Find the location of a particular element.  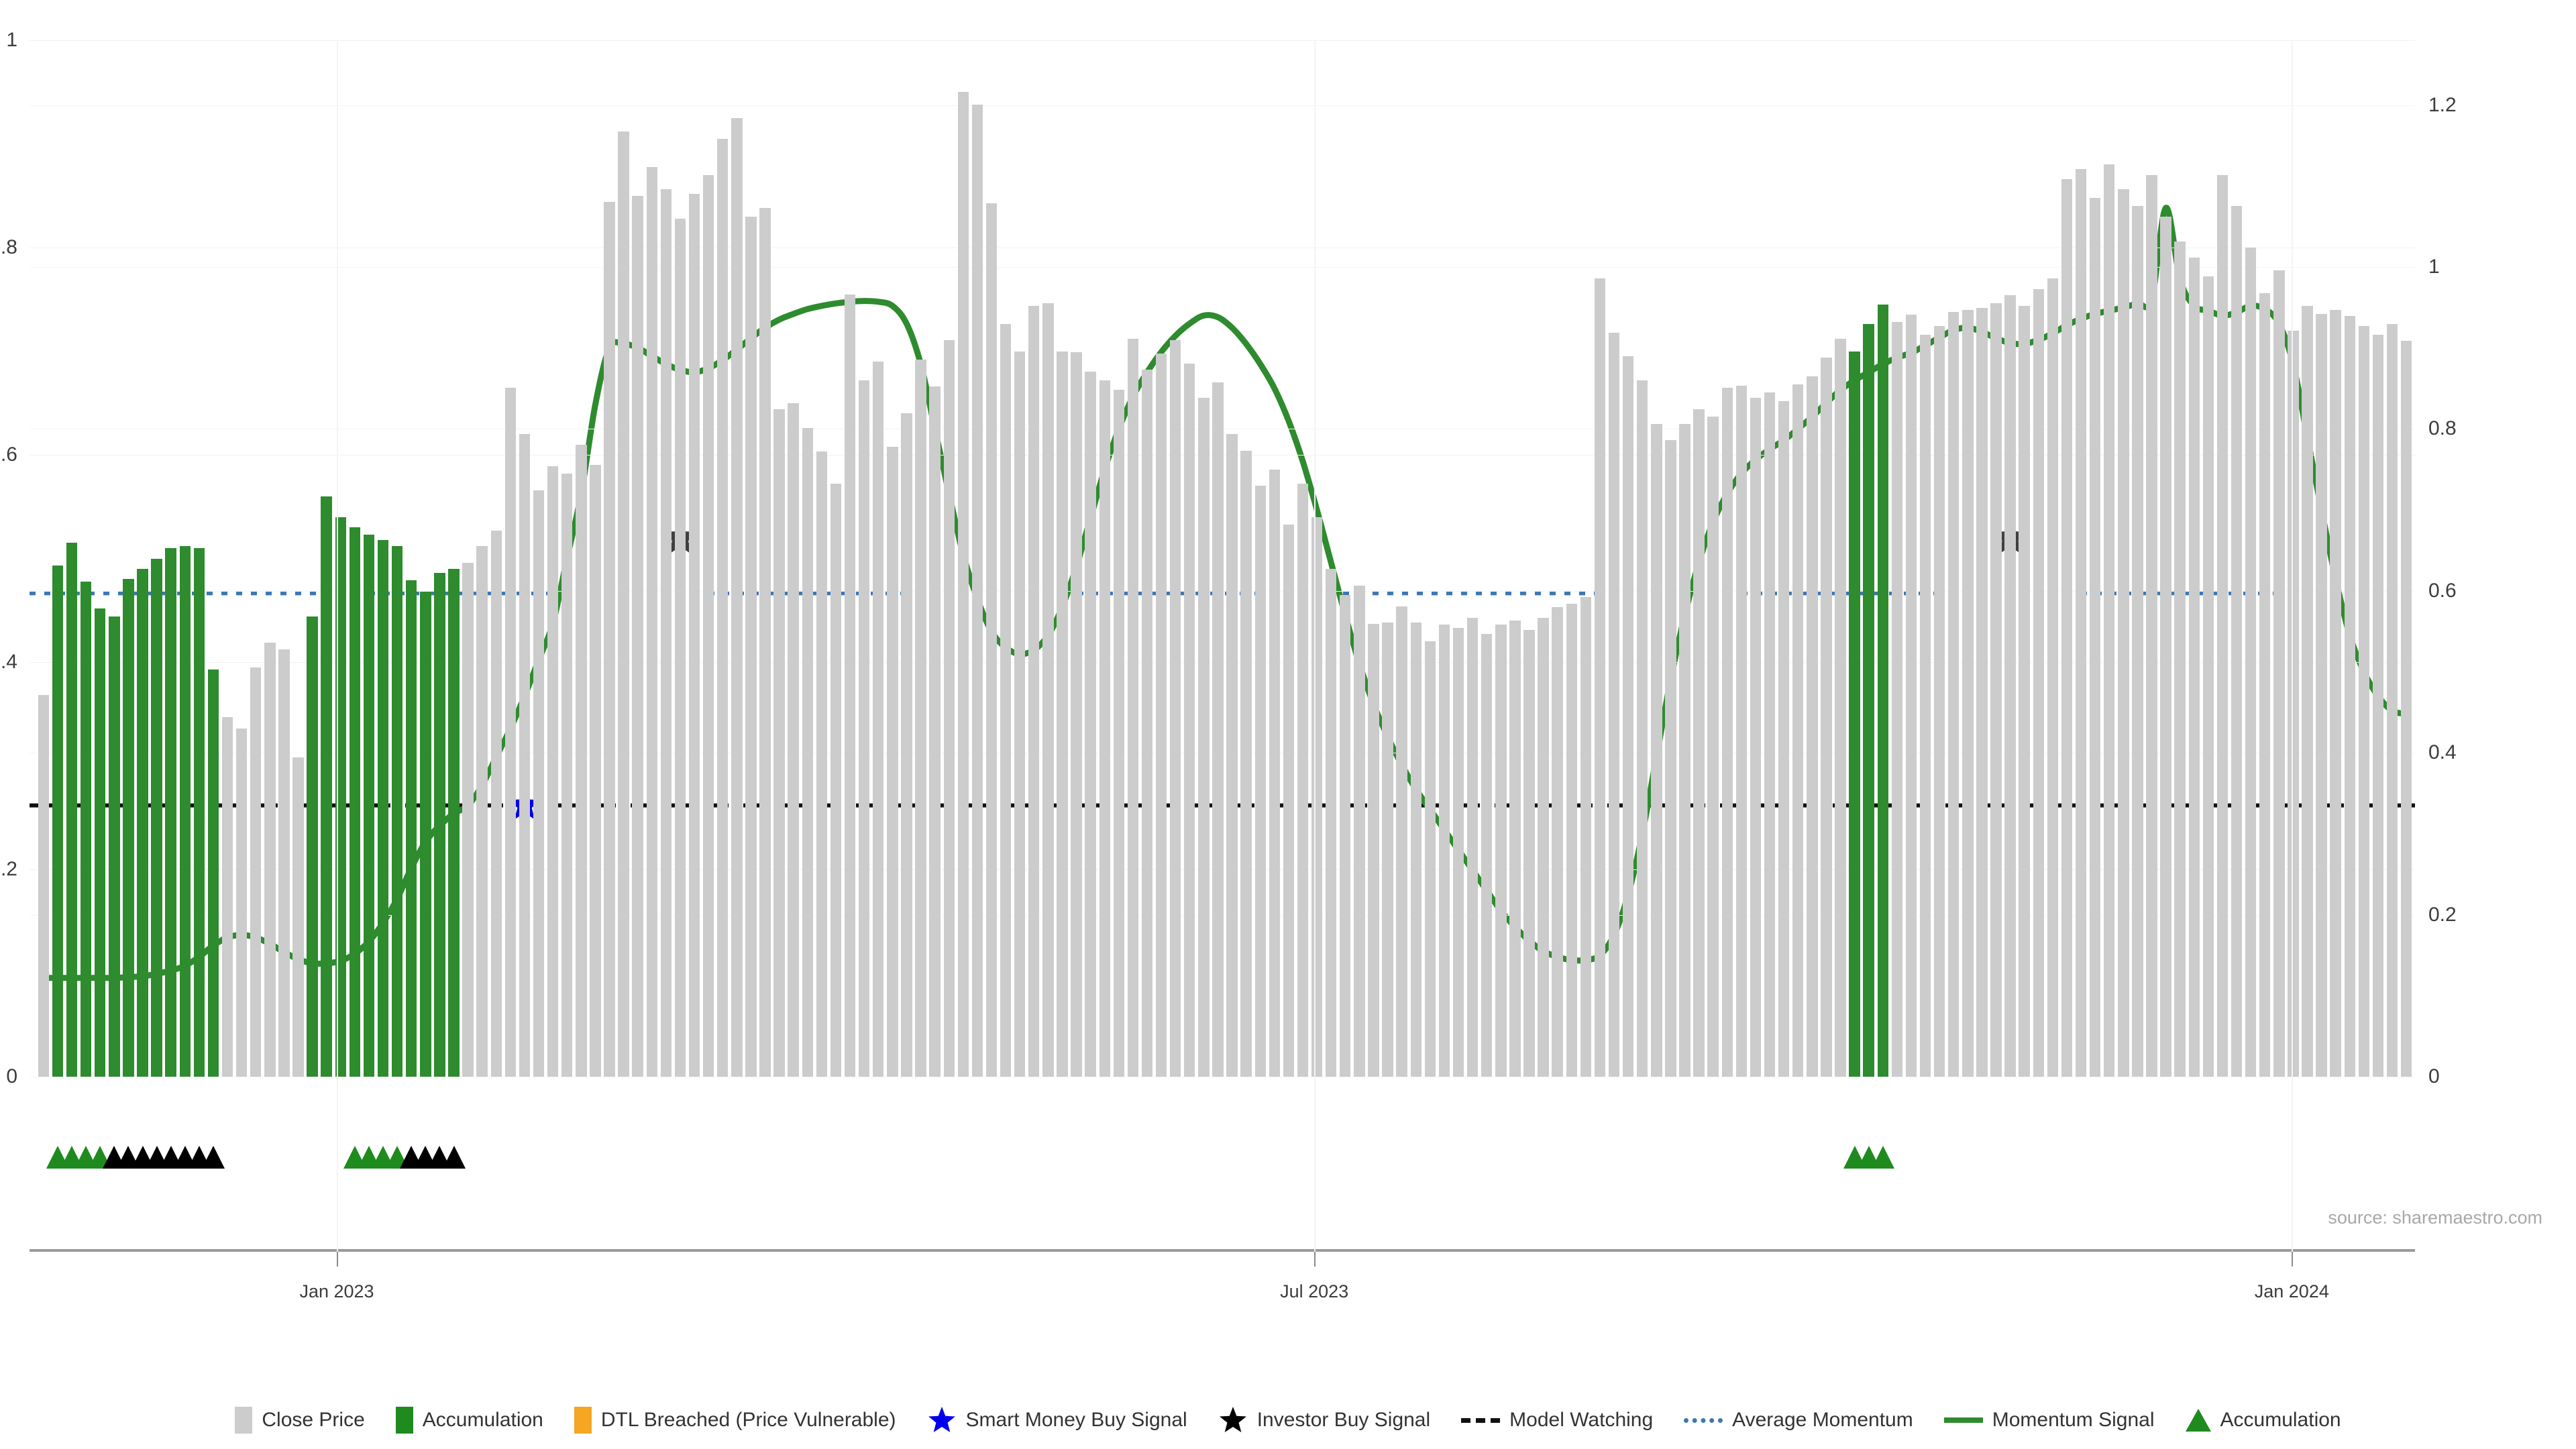

legend-item-label: Smart Money Buy Signal is located at coordinates (1076, 1420).